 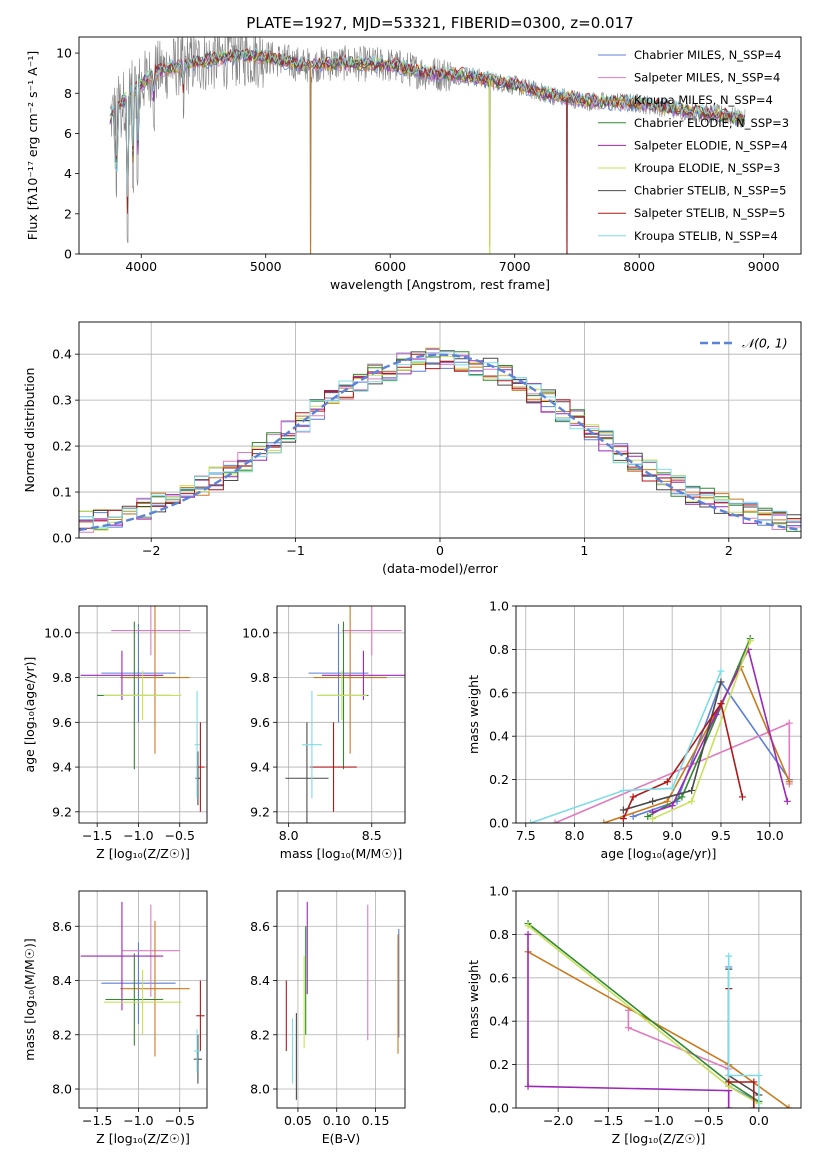 What do you see at coordinates (440, 284) in the screenshot?
I see `x-axis-label: wavelength [Angstrom, rest frame]` at bounding box center [440, 284].